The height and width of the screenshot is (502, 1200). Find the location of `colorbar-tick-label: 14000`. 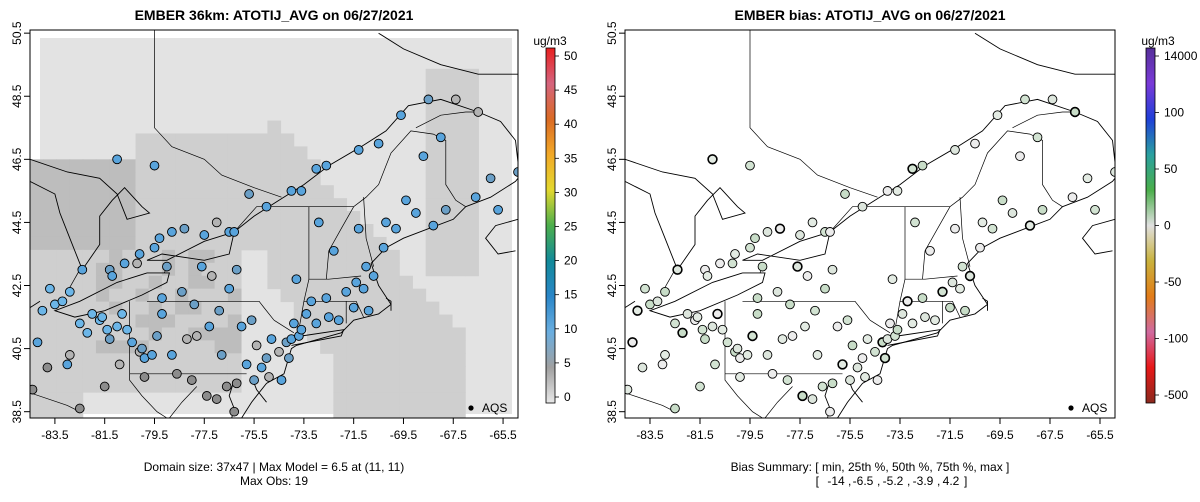

colorbar-tick-label: 14000 is located at coordinates (1181, 56).